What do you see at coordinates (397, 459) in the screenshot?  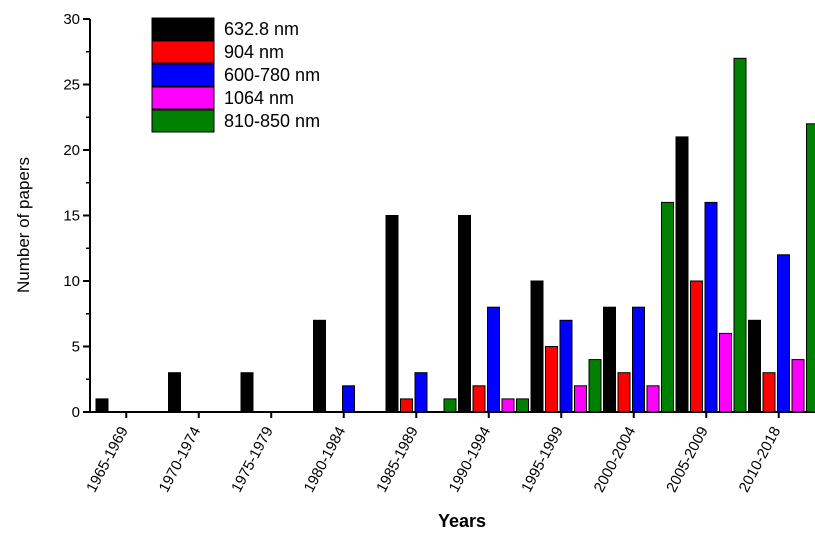 I see `x-tick-label: 1985-1989` at bounding box center [397, 459].